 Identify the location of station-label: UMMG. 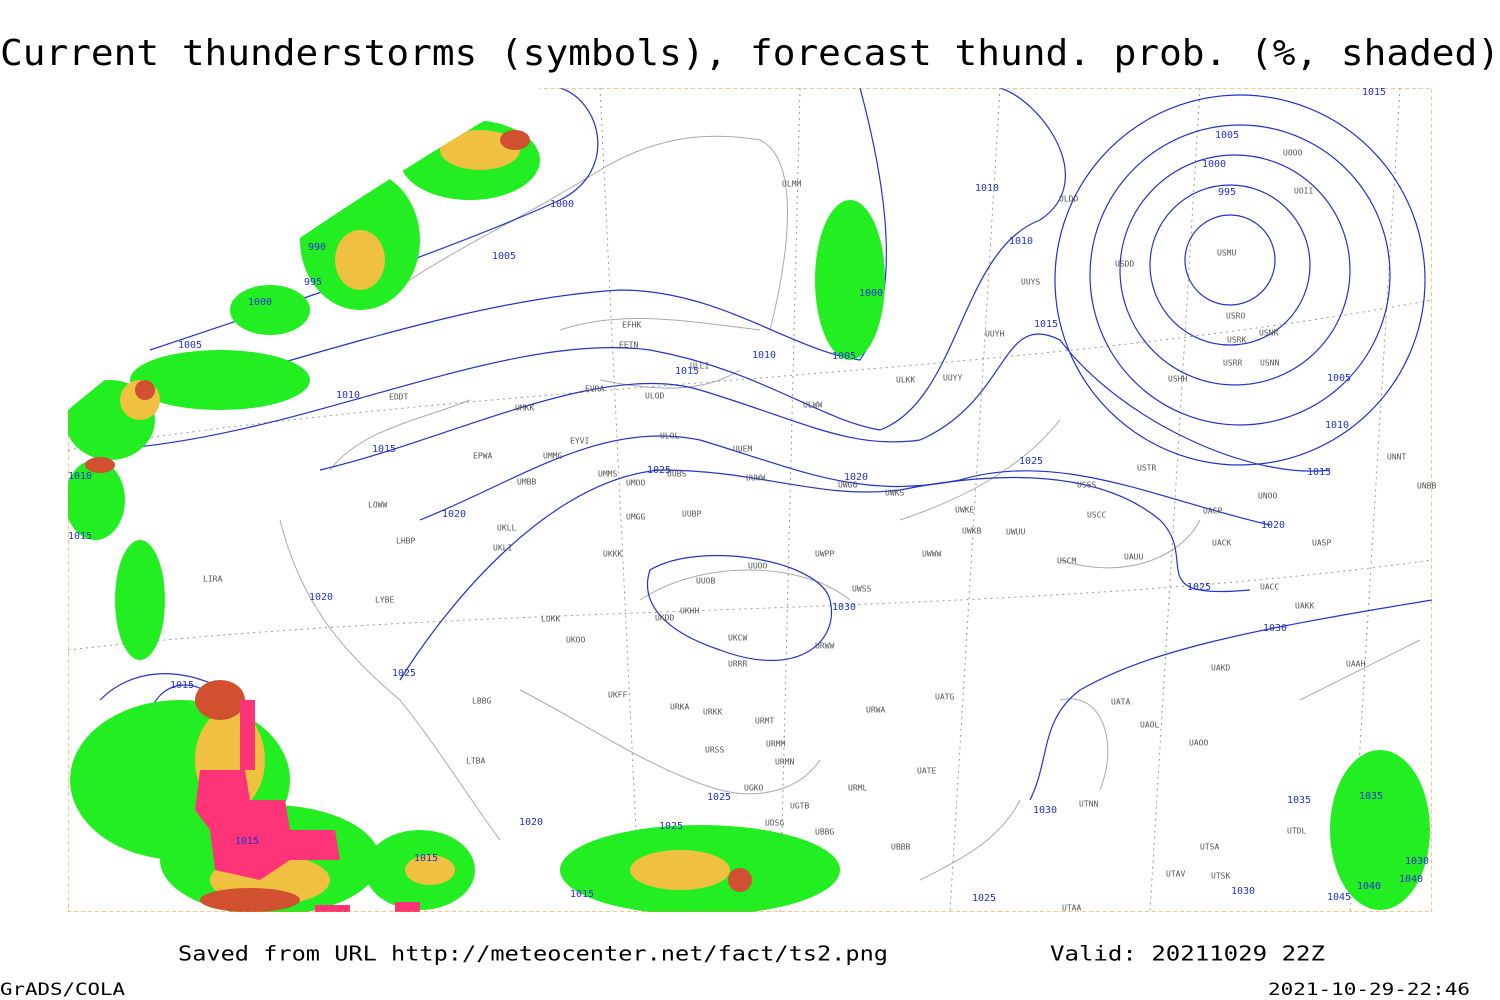
(552, 456).